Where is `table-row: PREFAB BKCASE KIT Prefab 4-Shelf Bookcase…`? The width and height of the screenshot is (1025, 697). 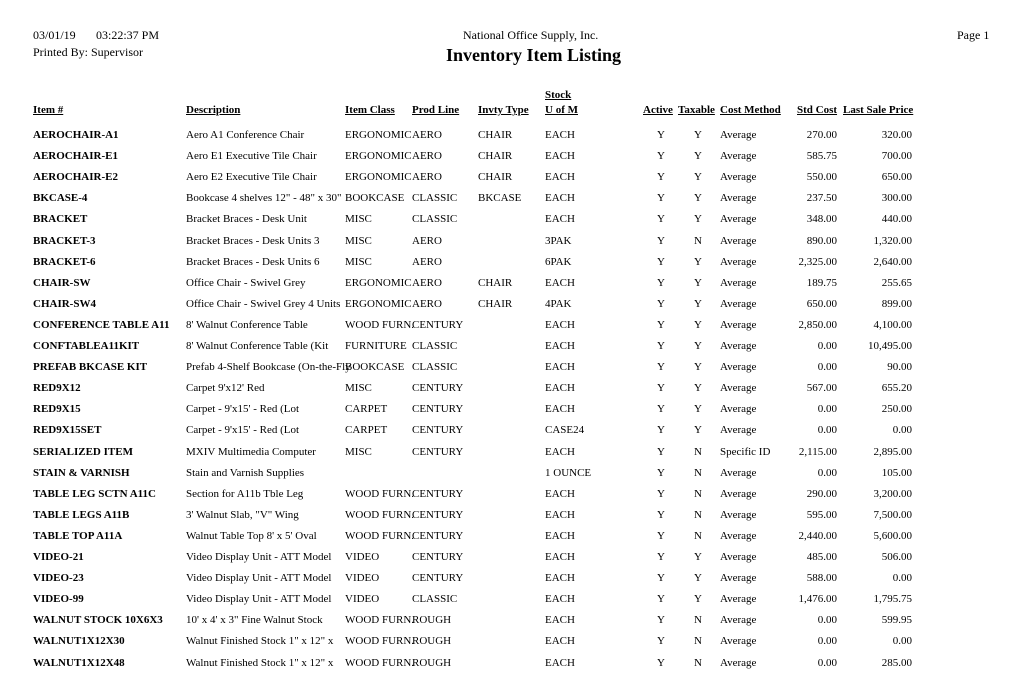
table-row: PREFAB BKCASE KIT Prefab 4-Shelf Bookcase… is located at coordinates (512, 371).